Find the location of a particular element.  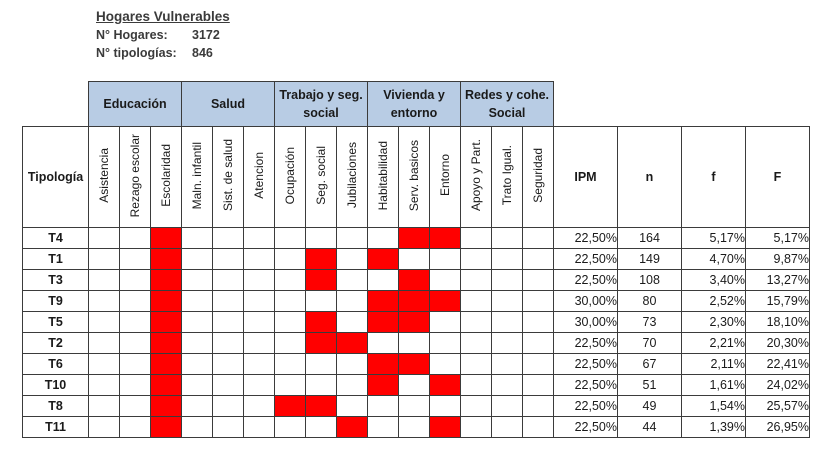

indicator-label: Rezago escolar is located at coordinates (135, 175).